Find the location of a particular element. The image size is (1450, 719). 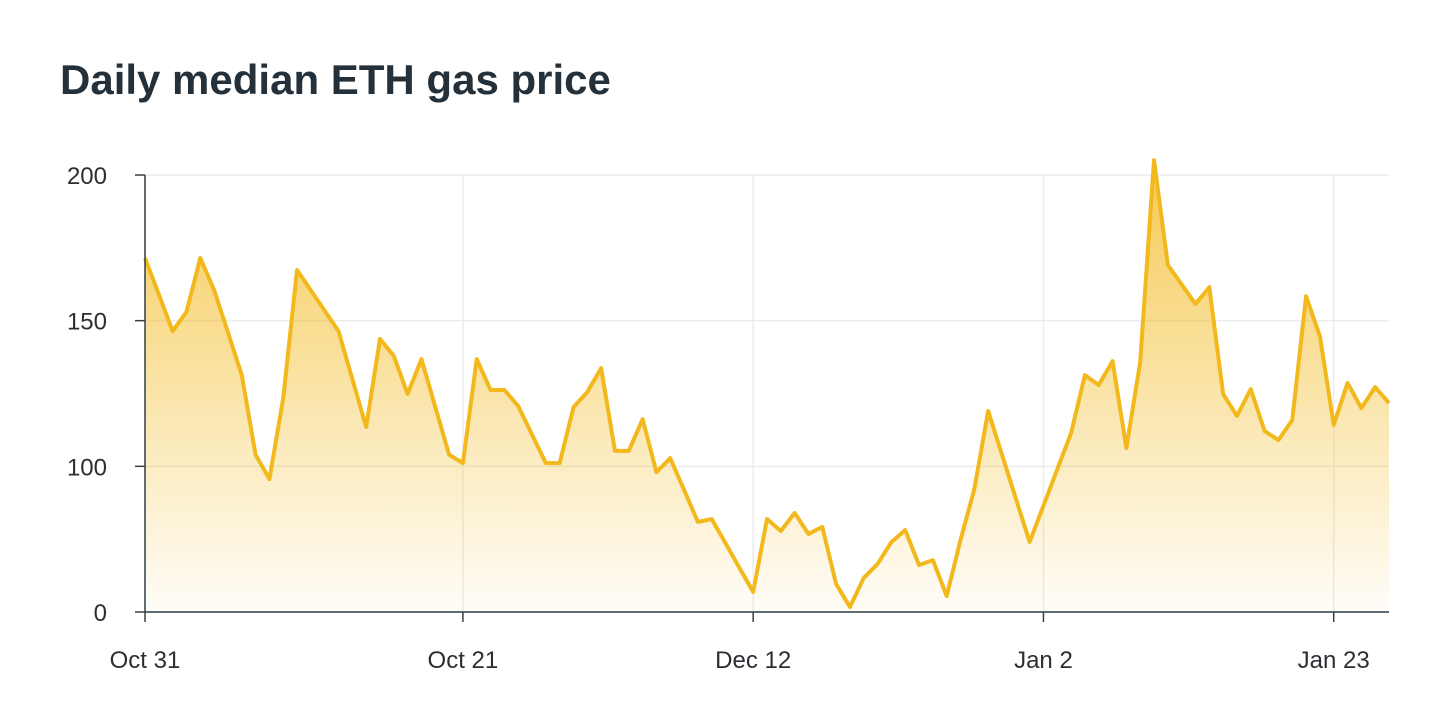

x-tick-label: Jan 2 is located at coordinates (1043, 660).